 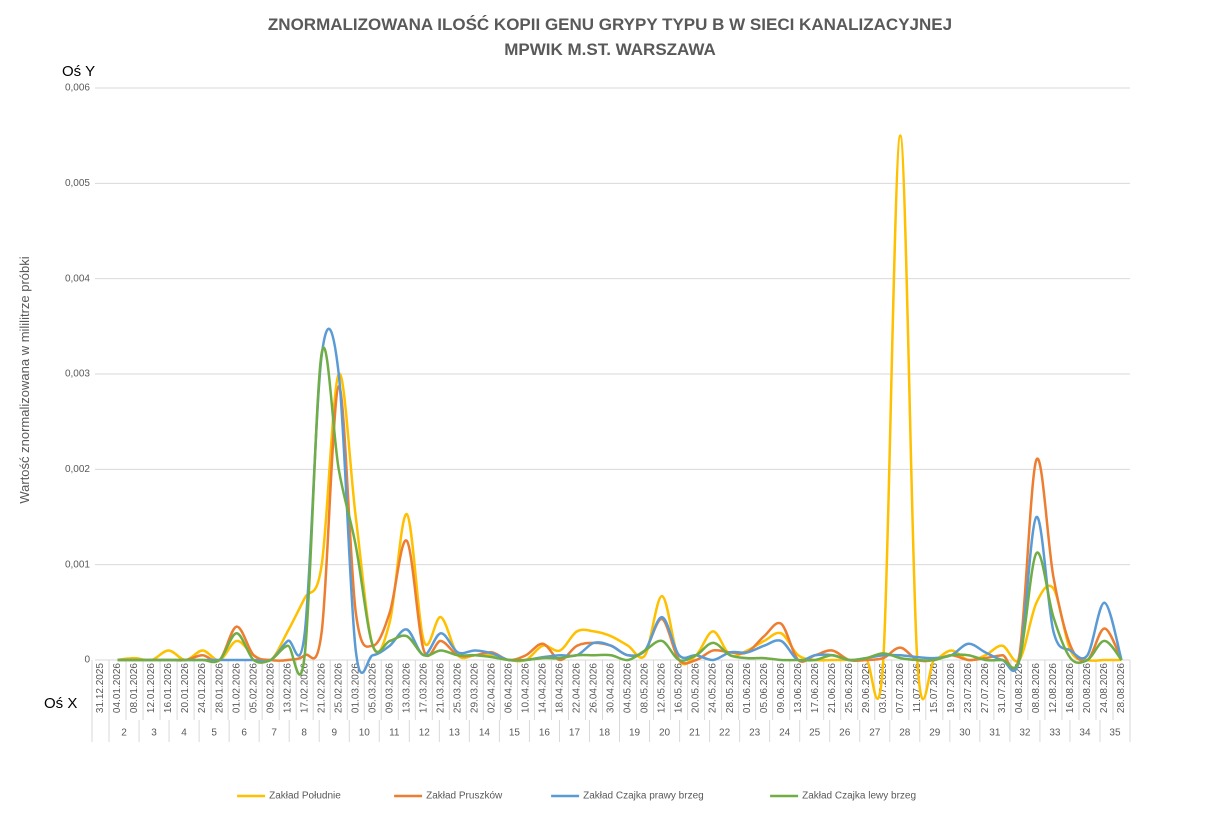 What do you see at coordinates (845, 733) in the screenshot?
I see `week-label: 26` at bounding box center [845, 733].